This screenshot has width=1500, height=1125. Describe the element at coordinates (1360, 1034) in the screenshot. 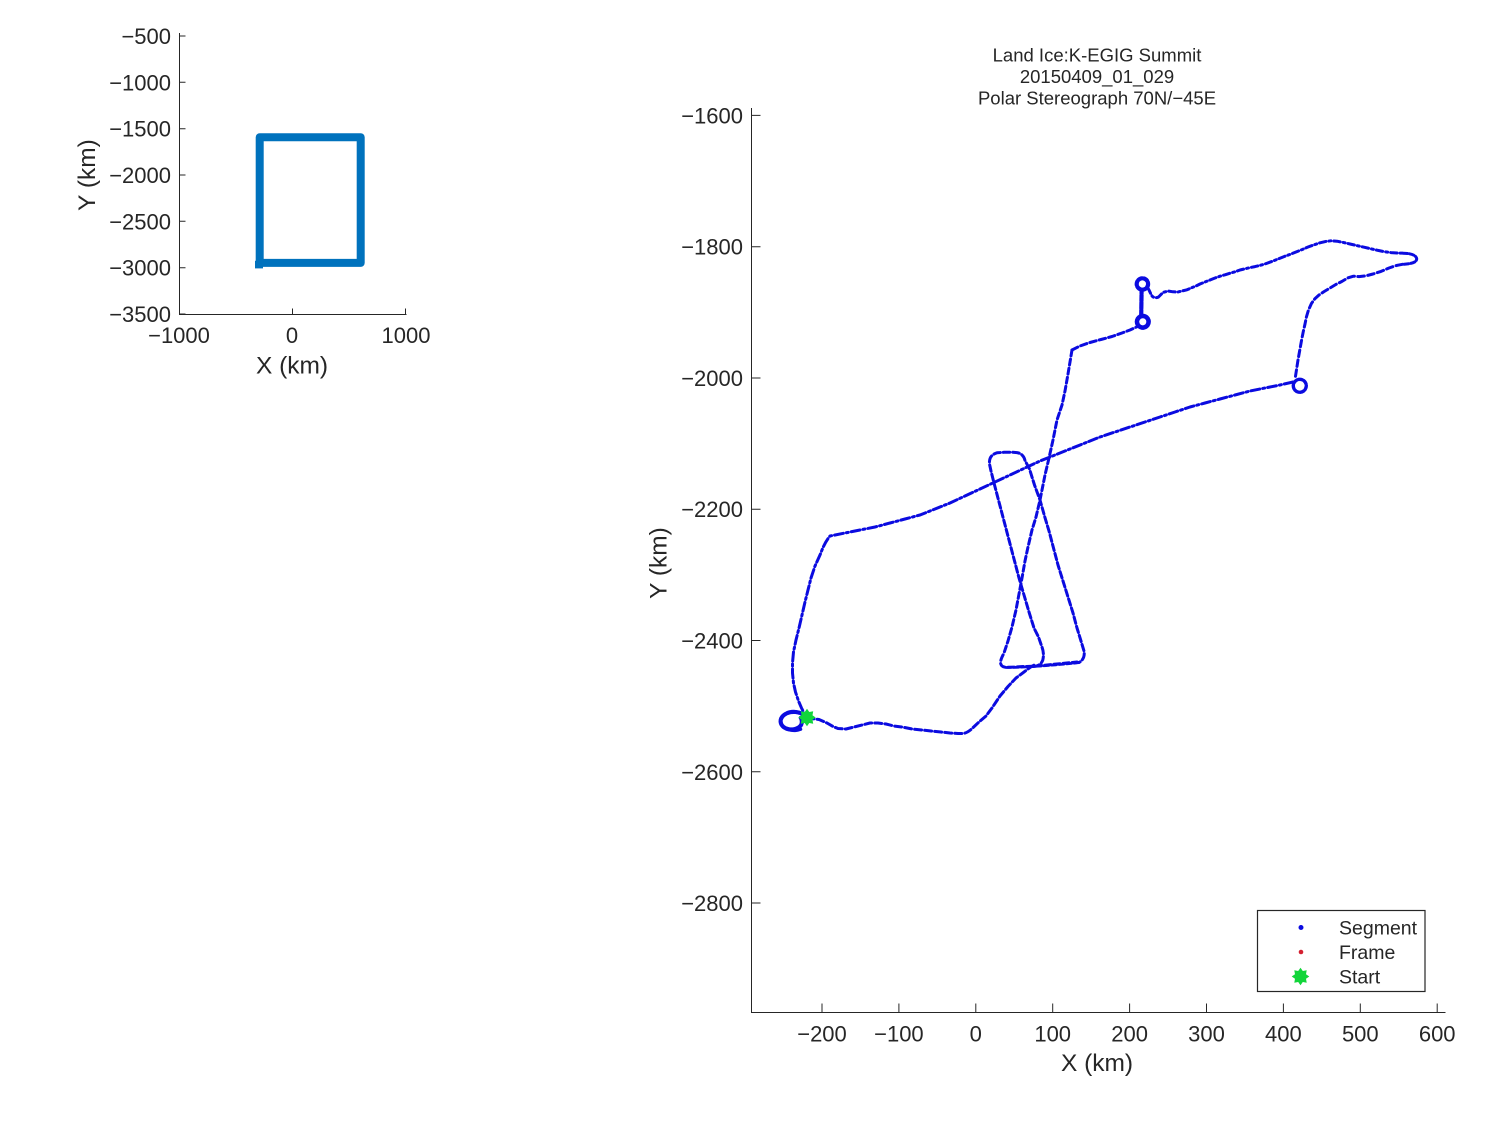

I see `svg-text: 500` at that location.